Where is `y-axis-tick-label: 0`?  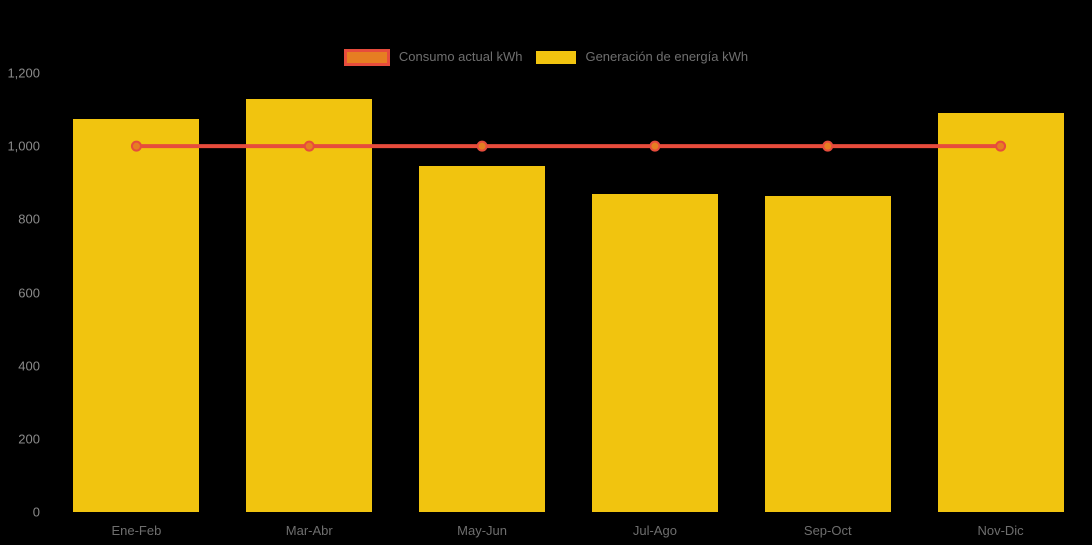 y-axis-tick-label: 0 is located at coordinates (36, 512).